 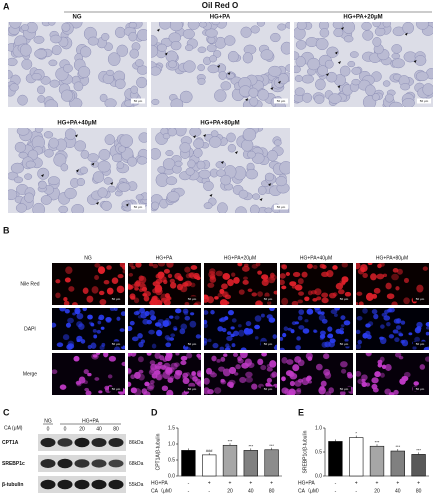 I want to click on protein-size: 68kDa, so click(x=136, y=464).